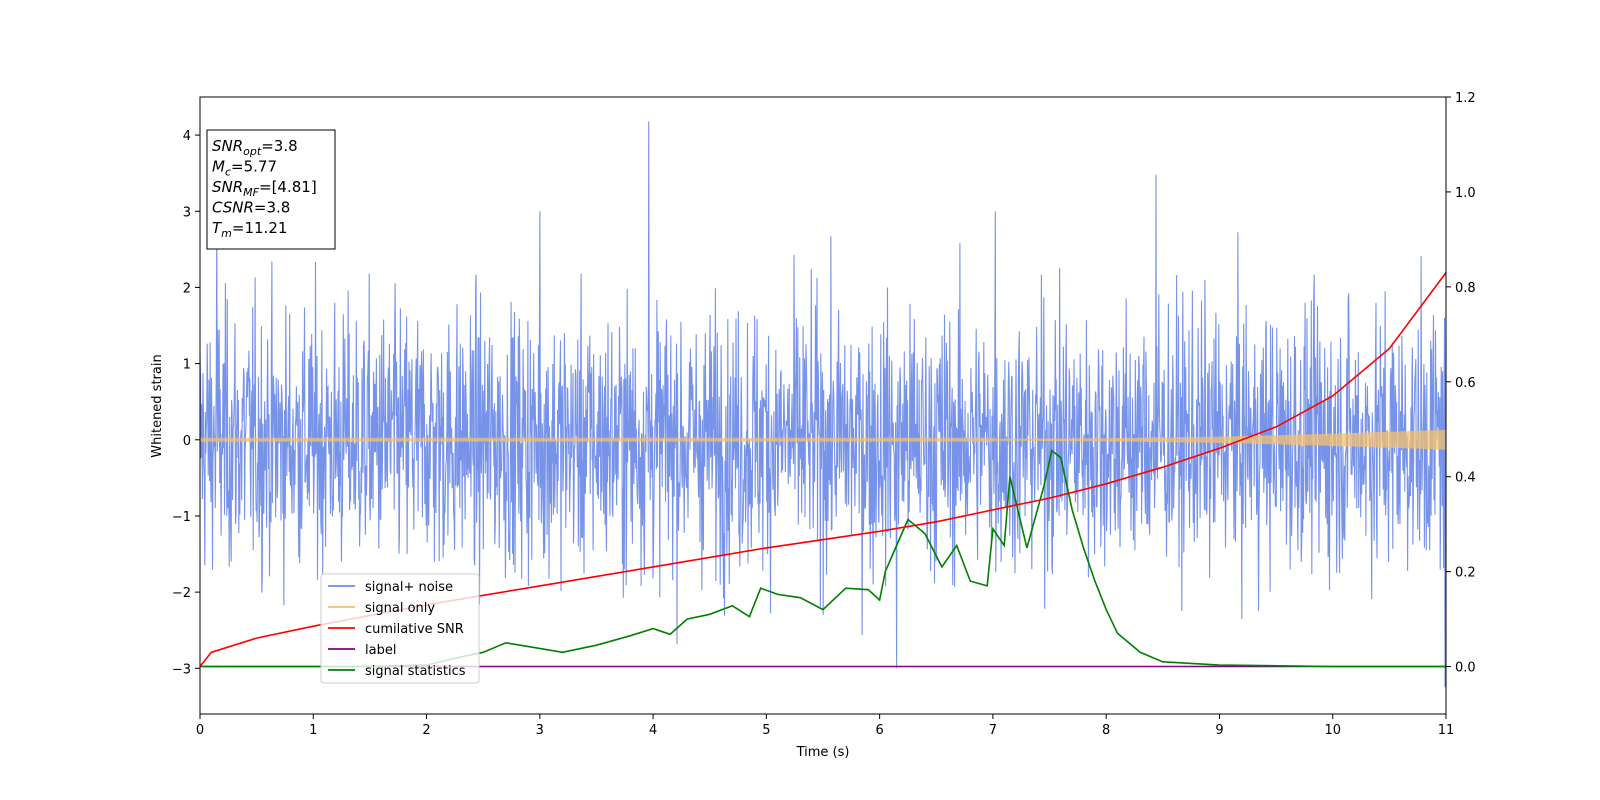  What do you see at coordinates (181, 517) in the screenshot?
I see `y-tick-label: −1` at bounding box center [181, 517].